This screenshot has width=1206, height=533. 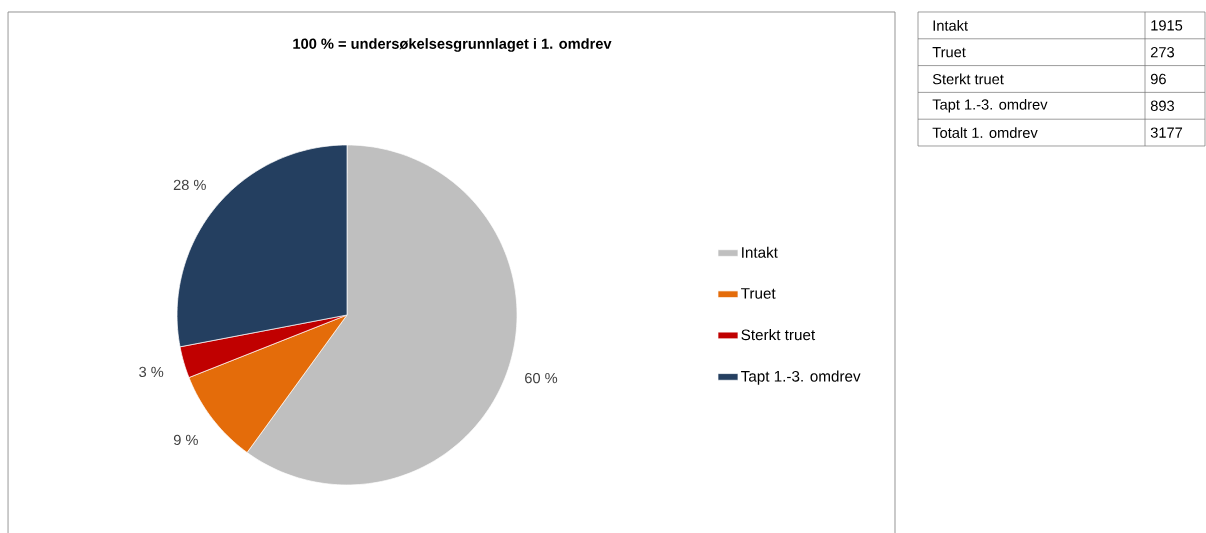 I want to click on text: Intakt, so click(x=950, y=25).